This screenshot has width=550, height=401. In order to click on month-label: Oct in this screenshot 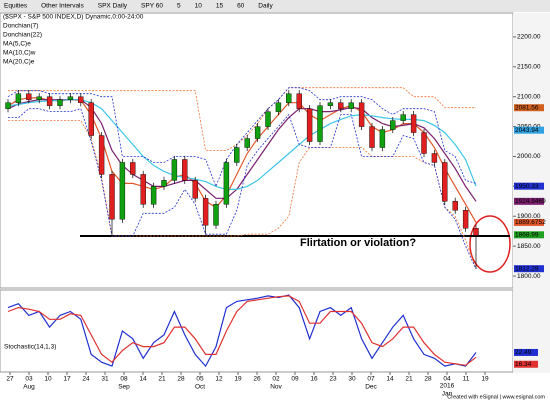, I will do `click(200, 387)`.